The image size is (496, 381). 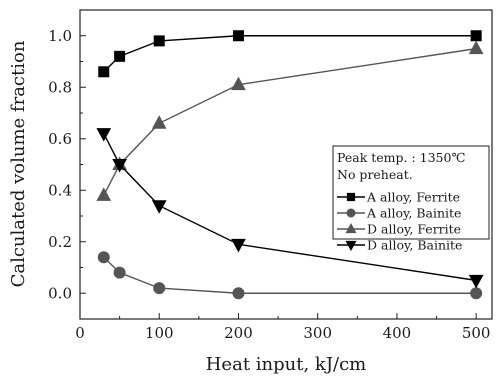 What do you see at coordinates (60, 87) in the screenshot?
I see `y-tick-label: 0.8` at bounding box center [60, 87].